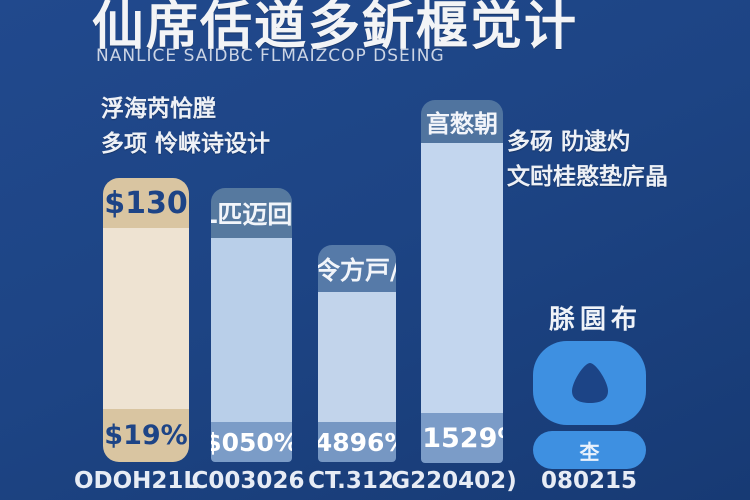 The image size is (750, 500). I want to click on bar-ct312: 令方戸/ -4896%, so click(357, 353).